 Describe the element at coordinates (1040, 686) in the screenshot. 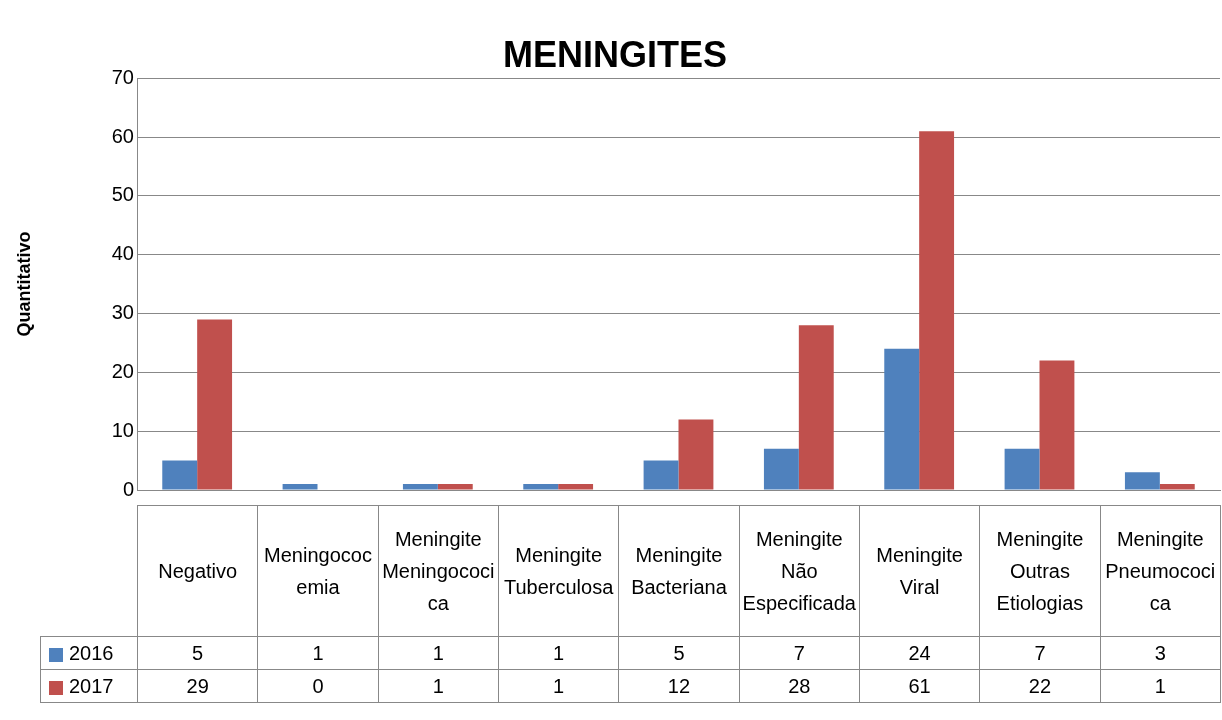

I see `data-label: 22` at that location.